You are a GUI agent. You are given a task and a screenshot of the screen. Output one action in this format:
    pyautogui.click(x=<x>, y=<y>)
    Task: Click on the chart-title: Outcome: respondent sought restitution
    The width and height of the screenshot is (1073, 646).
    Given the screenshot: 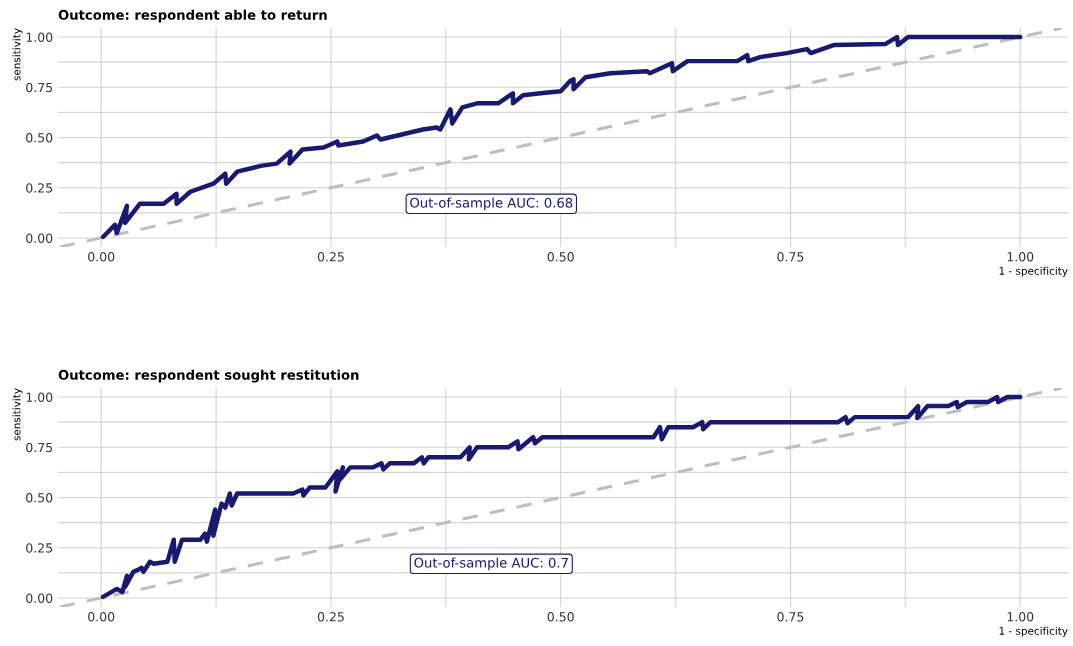 What is the action you would take?
    pyautogui.click(x=208, y=376)
    